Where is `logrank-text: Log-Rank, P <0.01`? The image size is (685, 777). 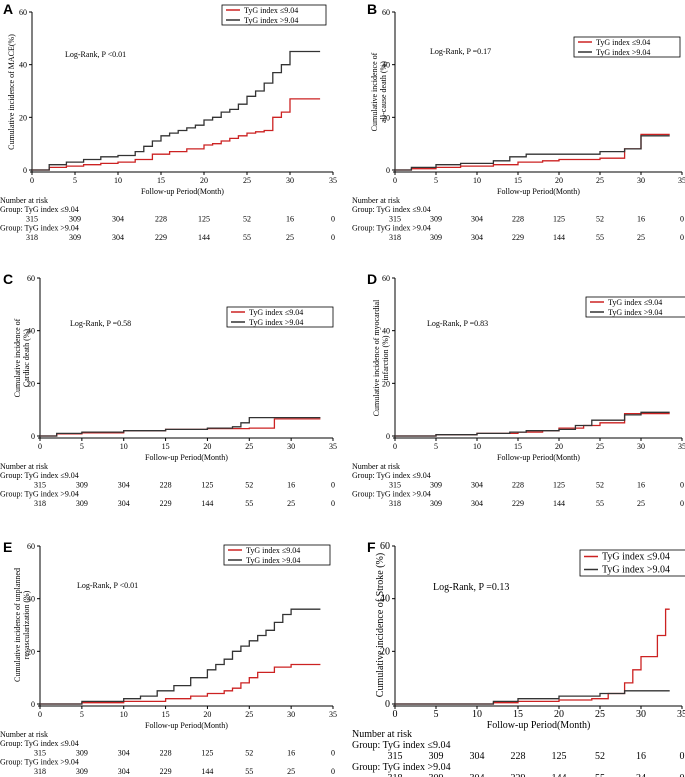
logrank-text: Log-Rank, P <0.01 is located at coordinates (107, 585).